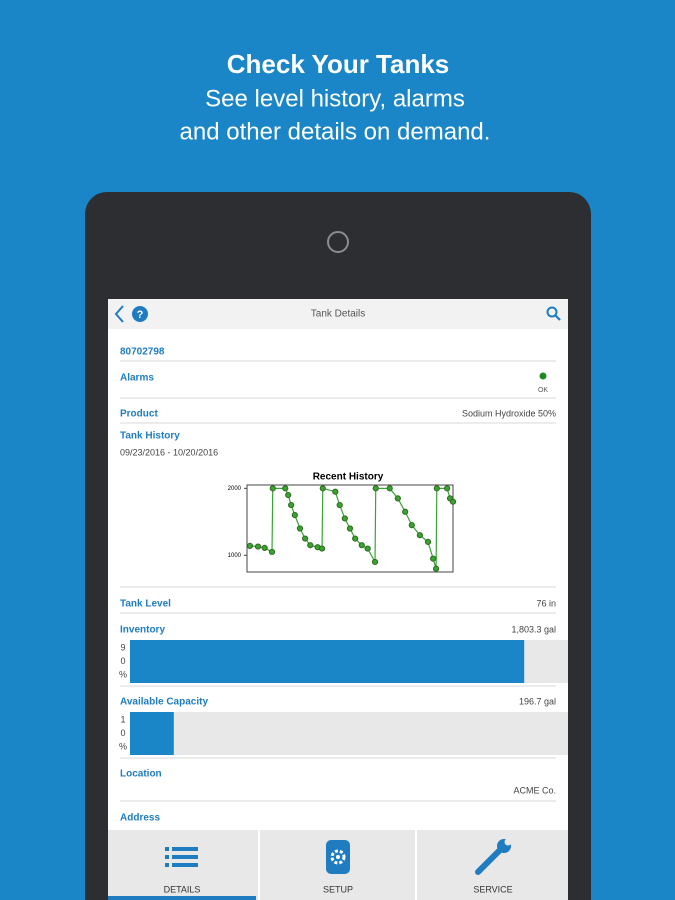 The width and height of the screenshot is (675, 900). I want to click on capacity-gauge: 1 0%, so click(343, 733).